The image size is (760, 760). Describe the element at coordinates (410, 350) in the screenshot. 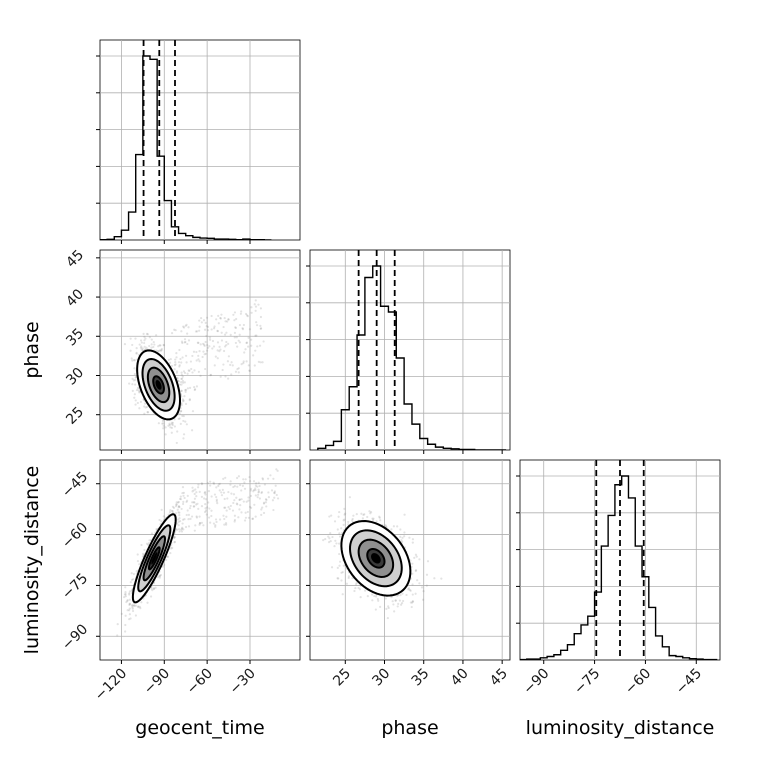

I see `panel-frame-phase-phase` at that location.